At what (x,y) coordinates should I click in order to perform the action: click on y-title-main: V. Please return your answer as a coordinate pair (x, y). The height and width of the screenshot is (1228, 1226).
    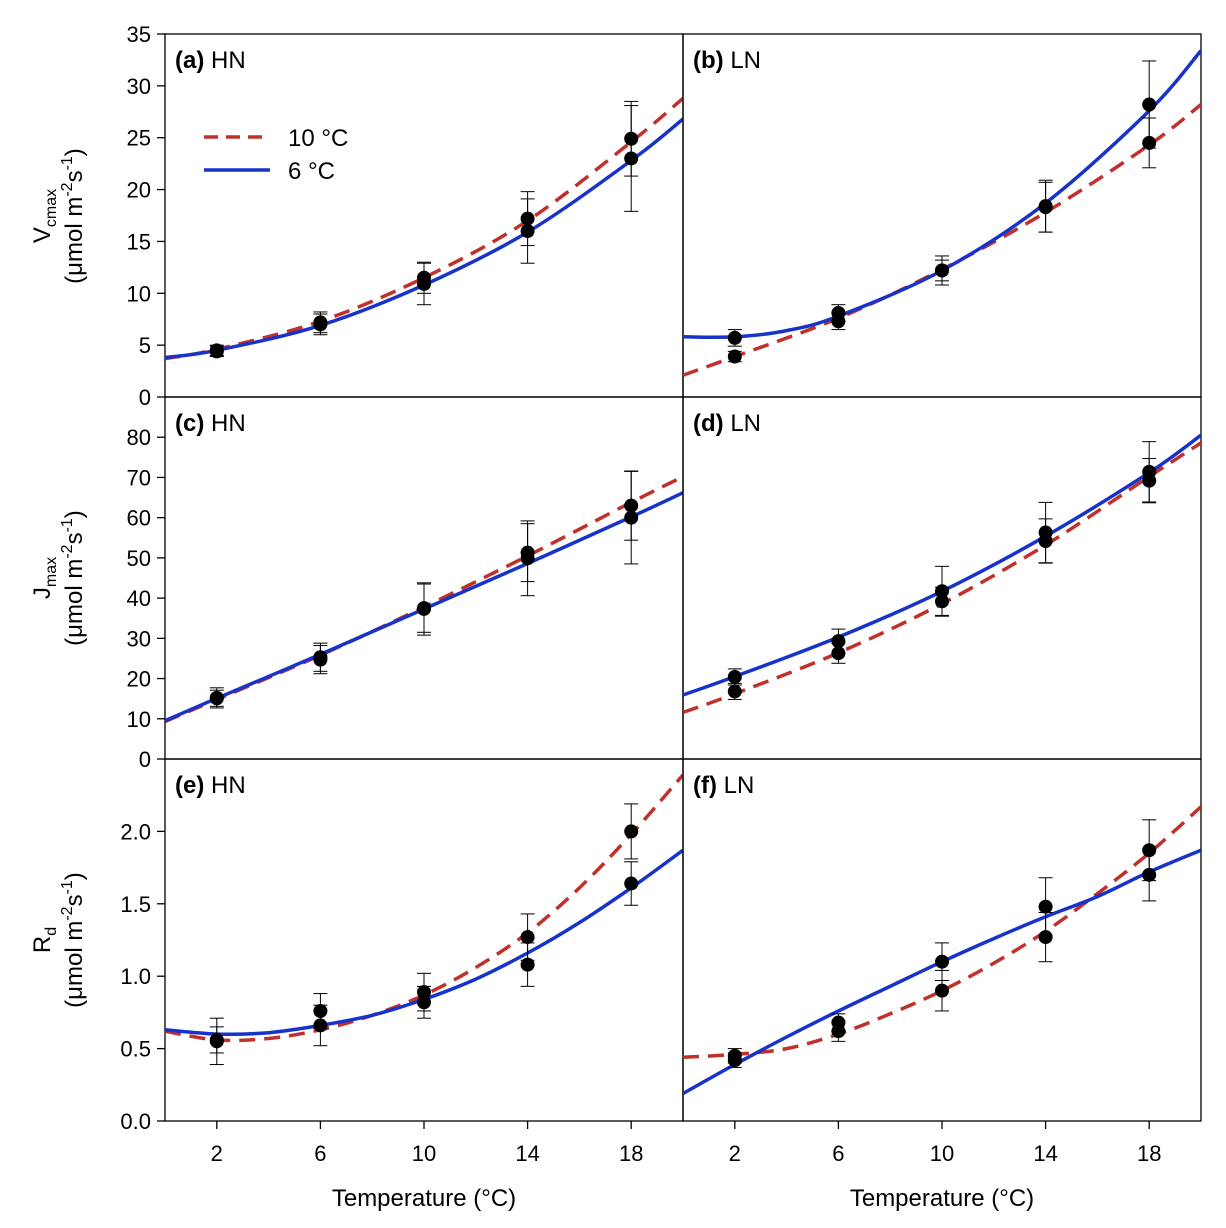
    Looking at the image, I should click on (42, 235).